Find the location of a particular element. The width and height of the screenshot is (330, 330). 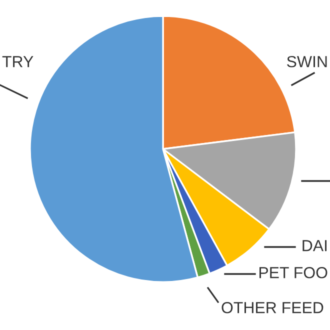

slice-label: OTHER FEED is located at coordinates (273, 308).